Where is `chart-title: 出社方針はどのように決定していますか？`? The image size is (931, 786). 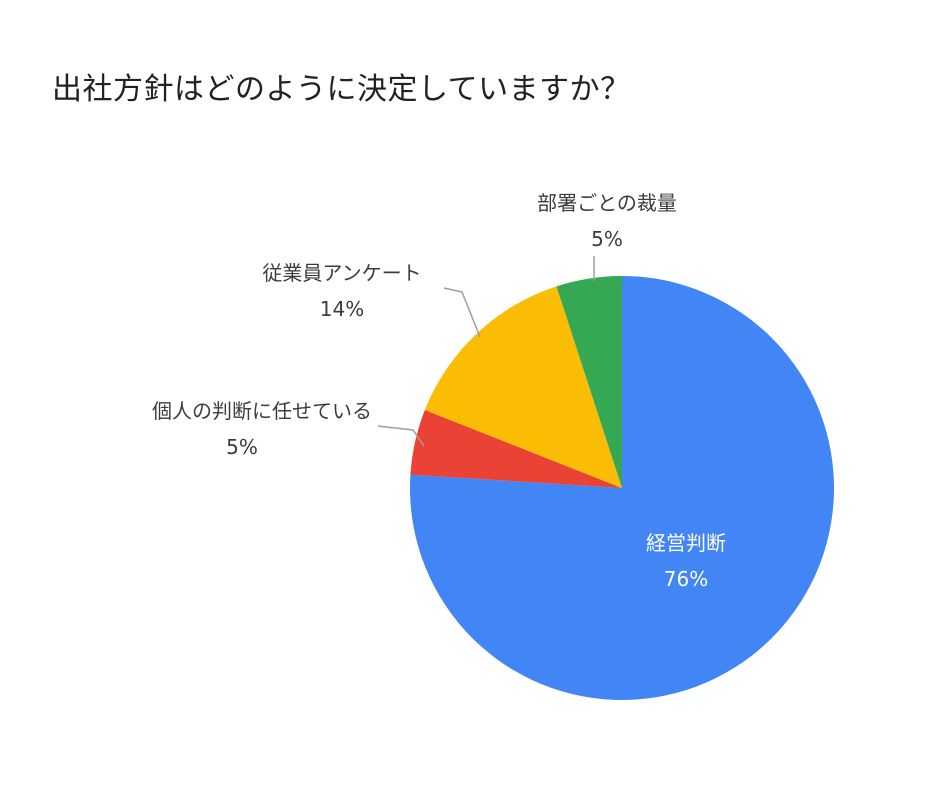
chart-title: 出社方針はどのように決定していますか？ is located at coordinates (341, 89).